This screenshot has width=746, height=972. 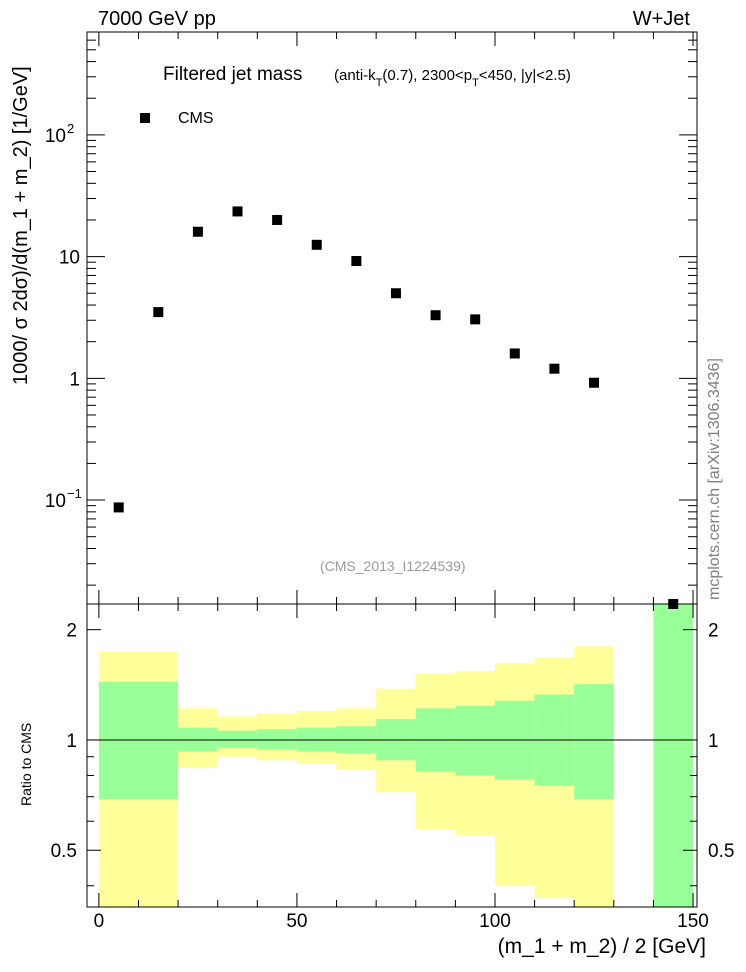 I want to click on legend-marker-cms, so click(x=145, y=118).